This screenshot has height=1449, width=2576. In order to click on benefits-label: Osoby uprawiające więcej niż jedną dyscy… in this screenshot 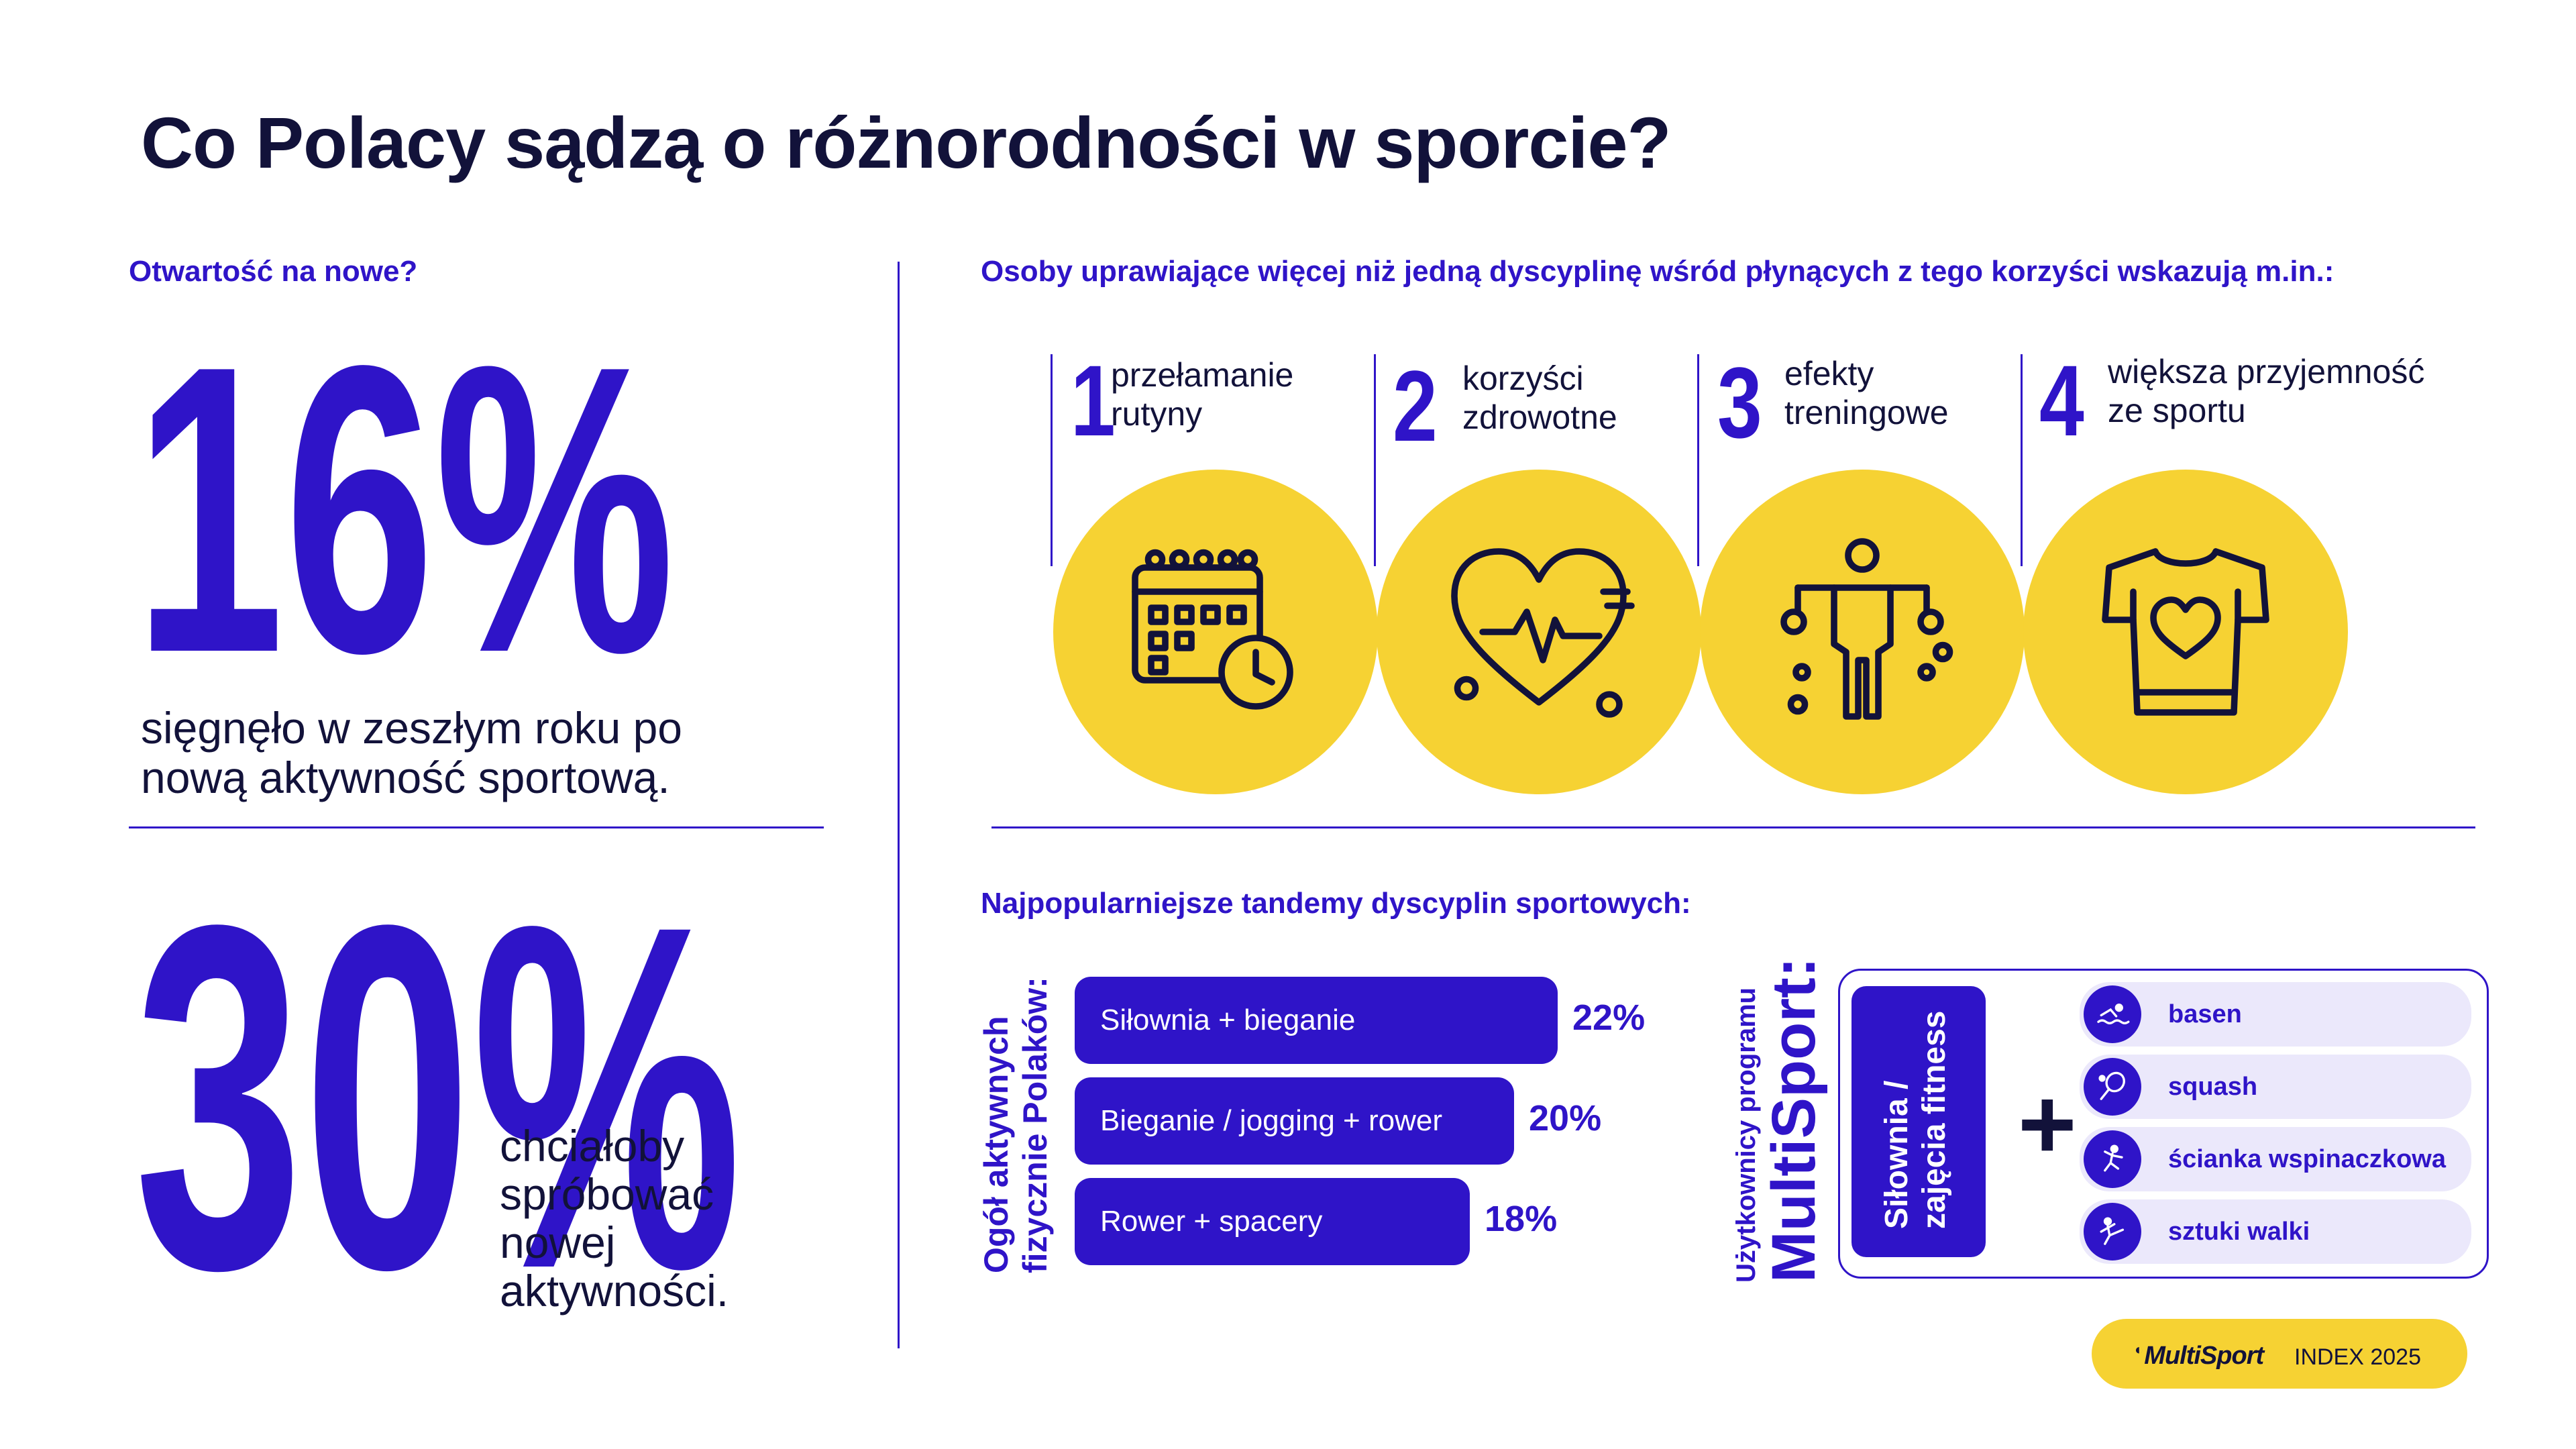, I will do `click(1657, 271)`.